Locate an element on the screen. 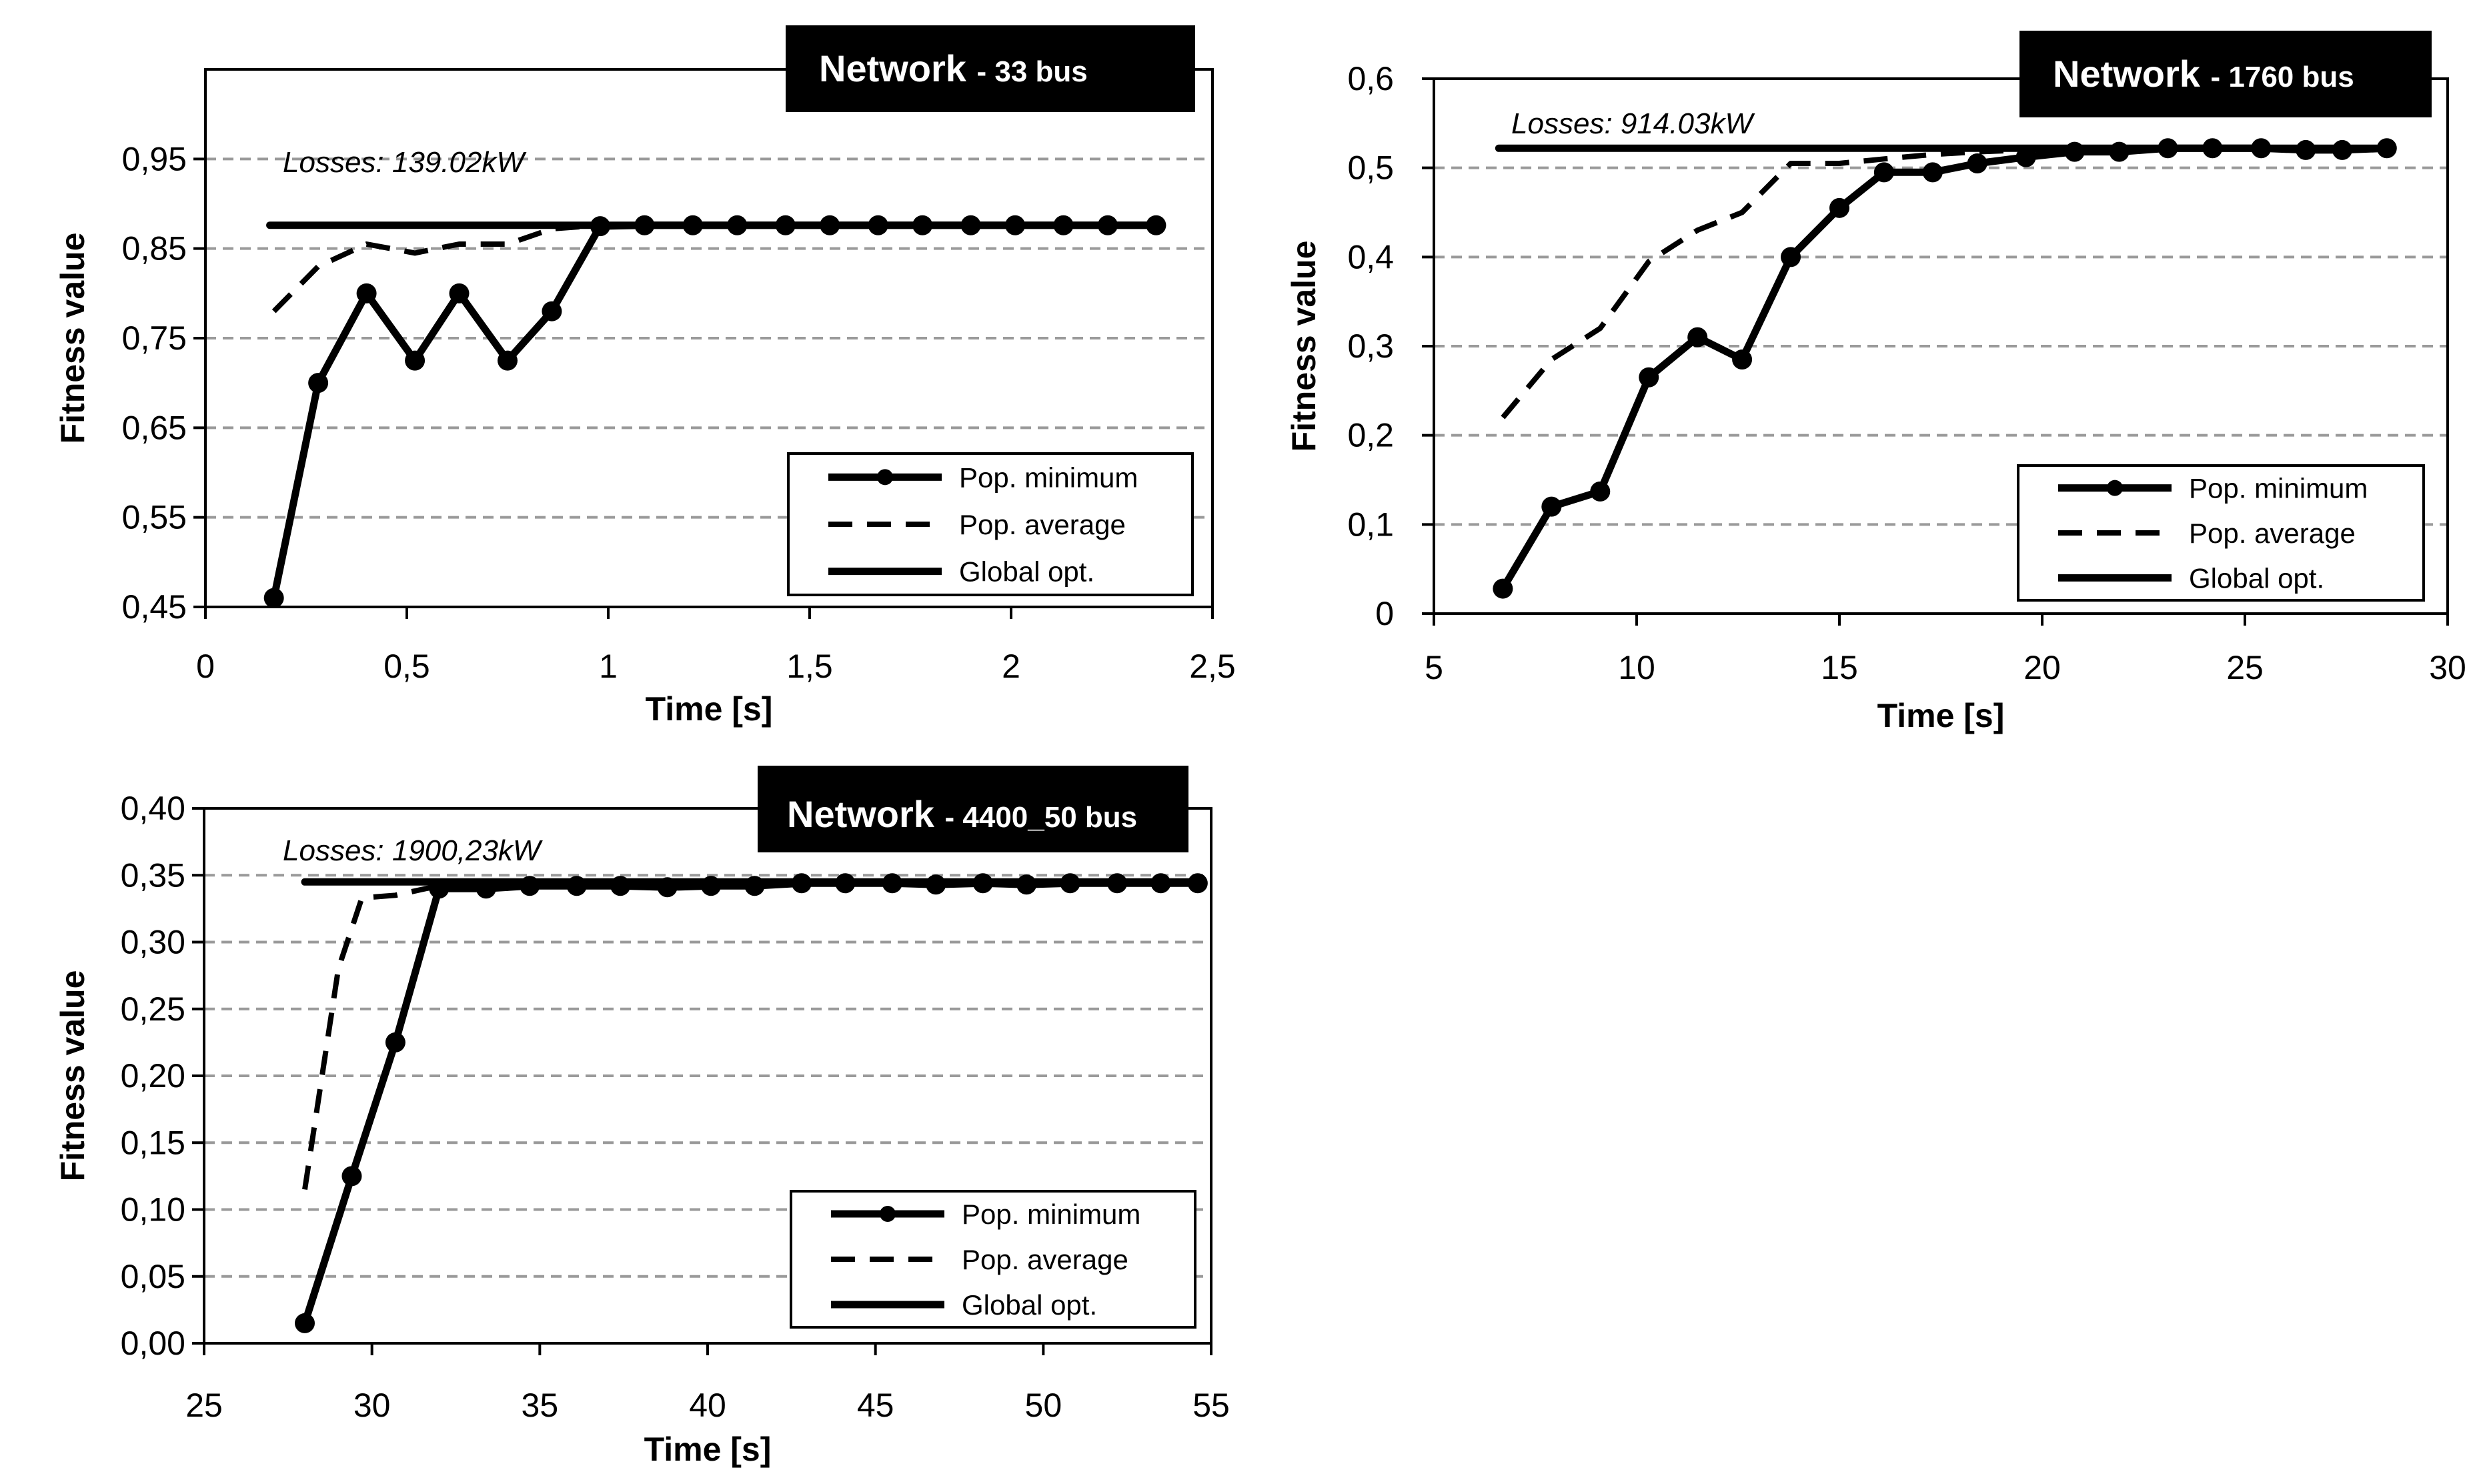 The image size is (2489, 1484). y-tick-label: 0,3 is located at coordinates (1370, 346).